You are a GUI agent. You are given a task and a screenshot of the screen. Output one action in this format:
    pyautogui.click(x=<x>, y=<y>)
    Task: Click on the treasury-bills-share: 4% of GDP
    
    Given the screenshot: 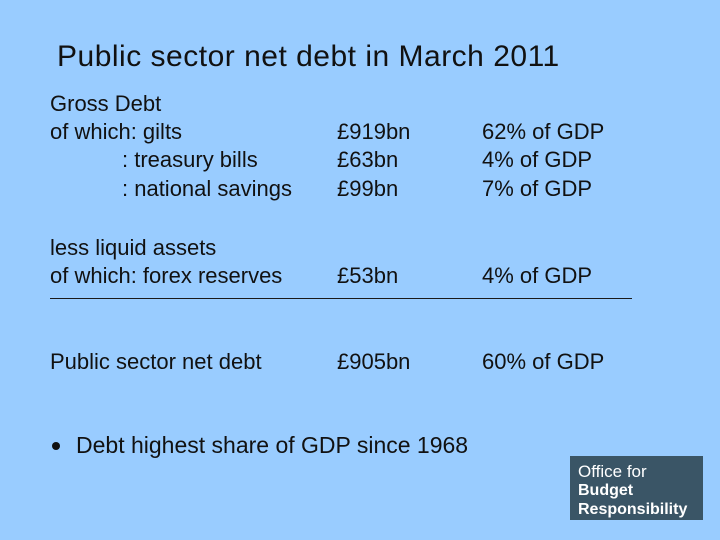 What is the action you would take?
    pyautogui.click(x=537, y=159)
    